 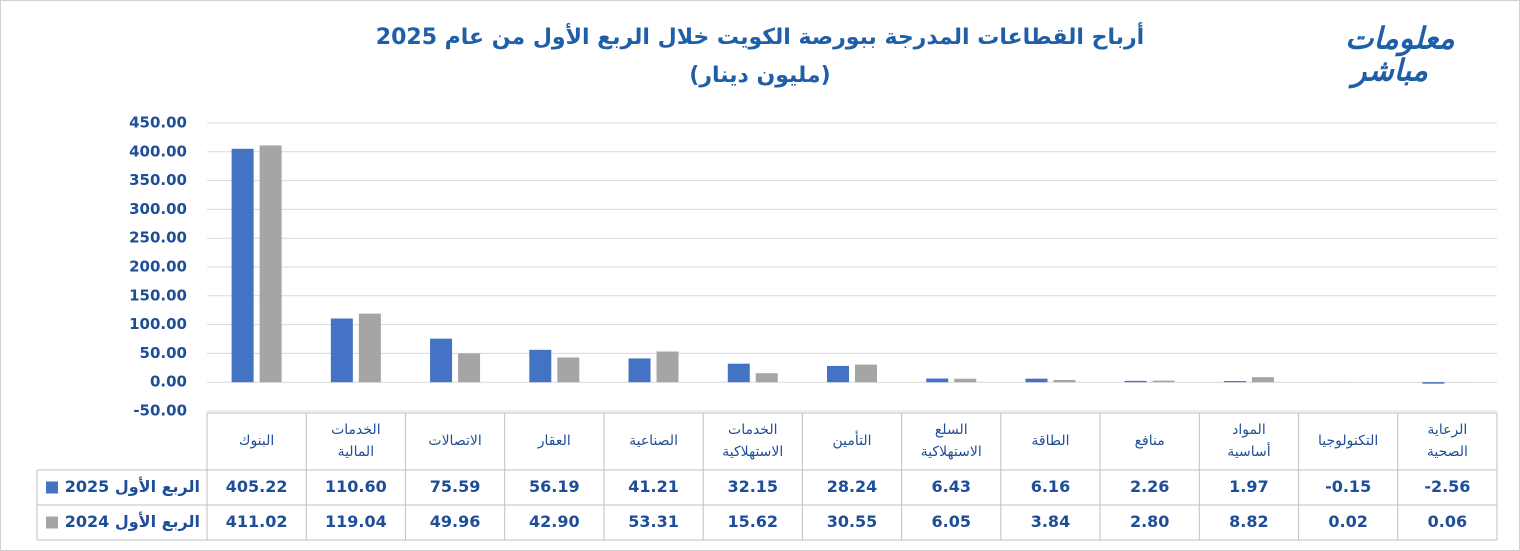 What do you see at coordinates (356, 452) in the screenshot?
I see `x-tick-label: المالية` at bounding box center [356, 452].